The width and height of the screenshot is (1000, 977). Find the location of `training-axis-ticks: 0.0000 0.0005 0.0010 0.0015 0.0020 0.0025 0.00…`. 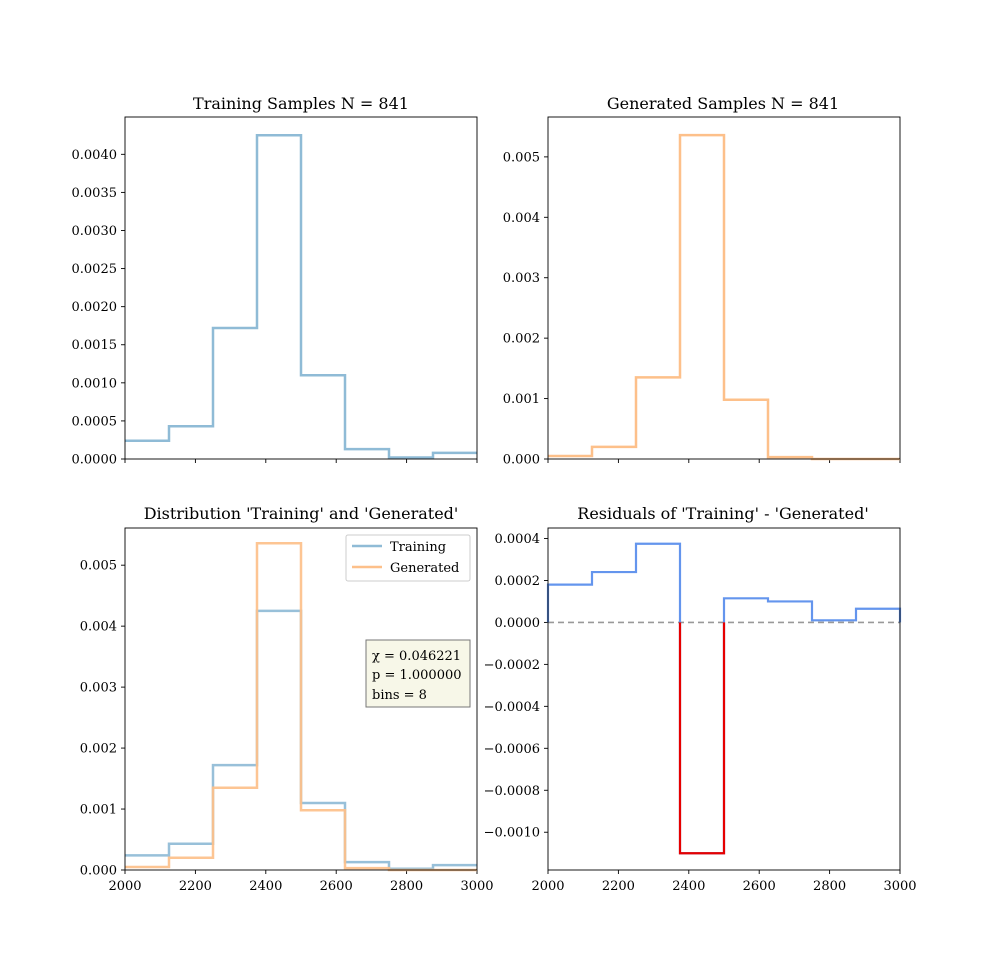

training-axis-ticks: 0.0000 0.0005 0.0010 0.0015 0.0020 0.0025 0.00… is located at coordinates (275, 308).